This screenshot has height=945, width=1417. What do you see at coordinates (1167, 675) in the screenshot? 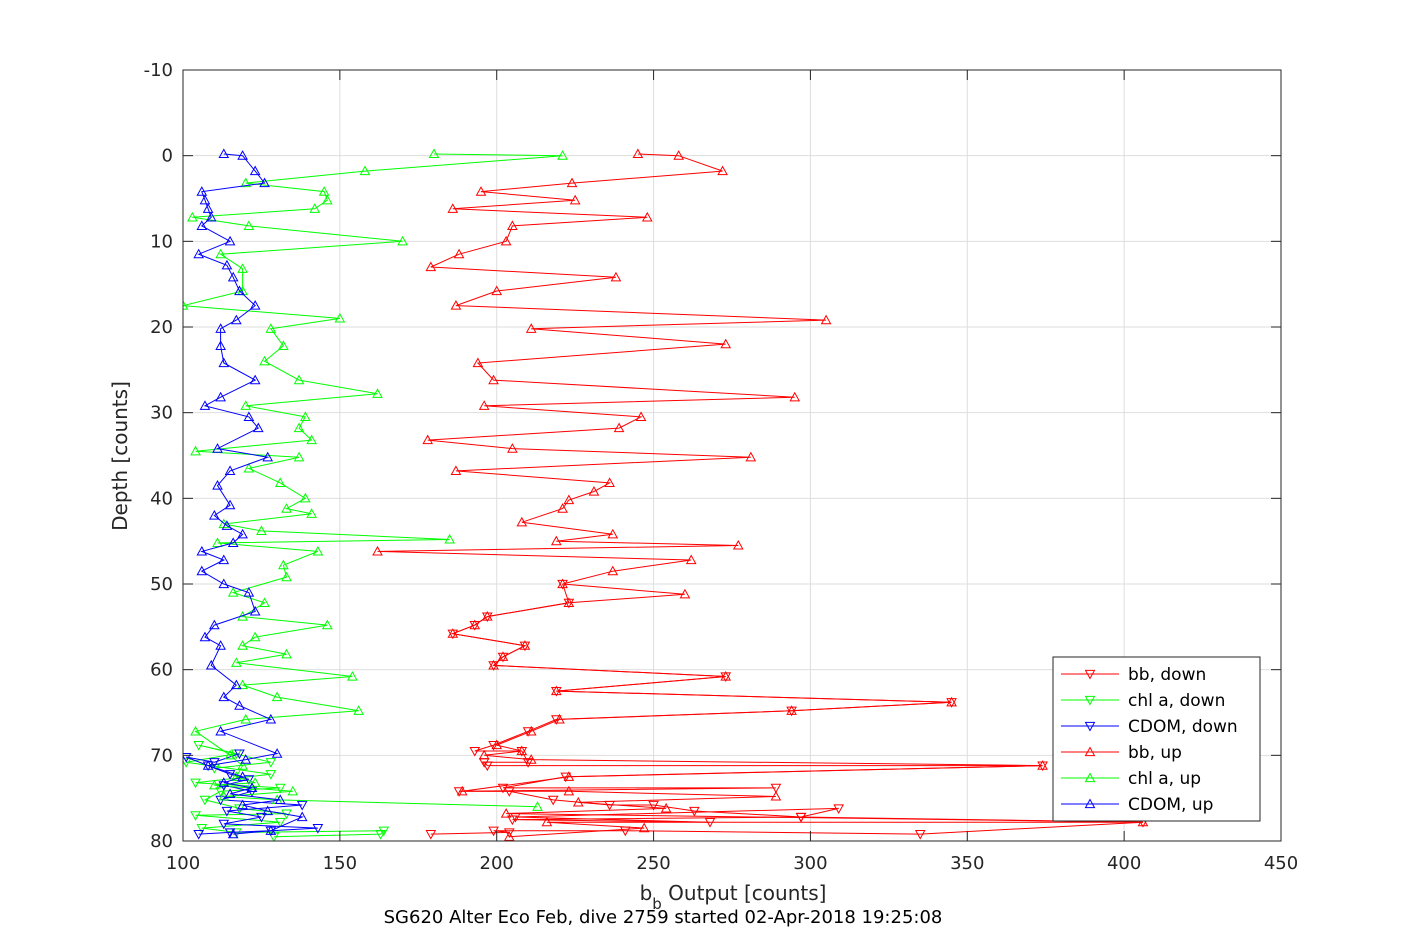
I see `legend-label: bb, down` at bounding box center [1167, 675].